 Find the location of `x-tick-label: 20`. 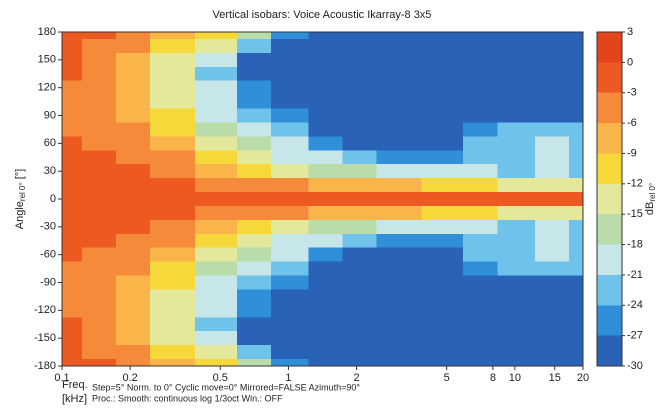

x-tick-label: 20 is located at coordinates (583, 378).